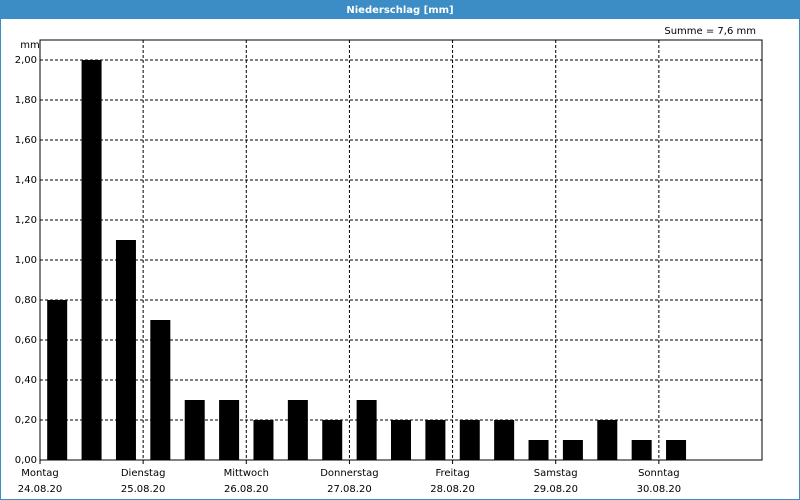 This screenshot has width=800, height=500. I want to click on x-tick-label: Samstag, so click(556, 473).